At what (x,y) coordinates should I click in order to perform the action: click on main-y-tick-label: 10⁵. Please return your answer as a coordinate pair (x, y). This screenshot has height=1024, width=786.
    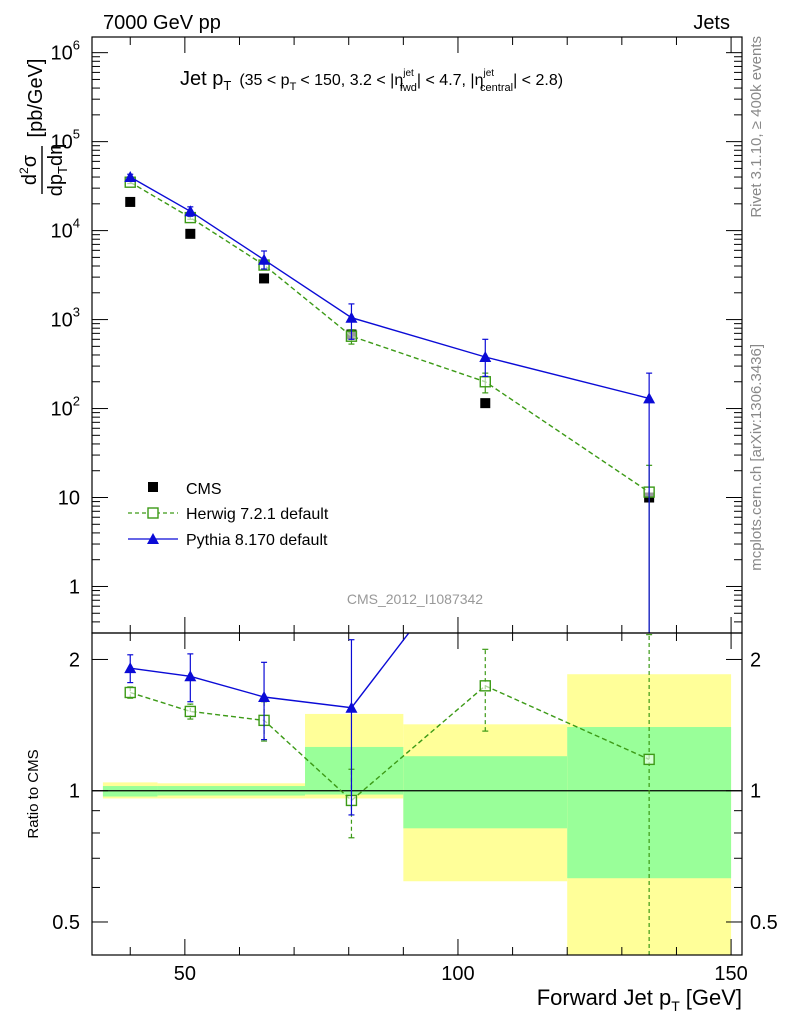
    Looking at the image, I should click on (65, 140).